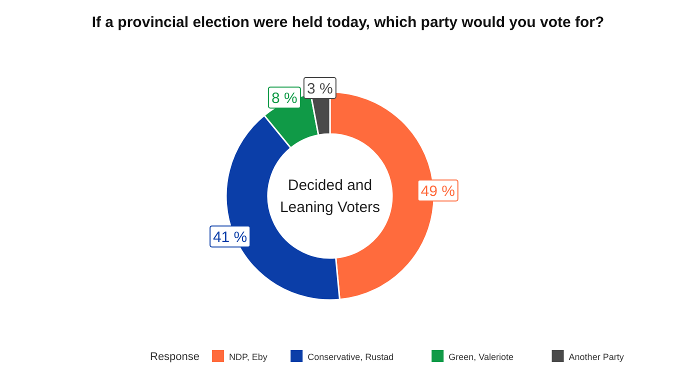 This screenshot has height=391, width=696. I want to click on chart-title: If a provincial election were held today, which party would you vote for?, so click(348, 22).